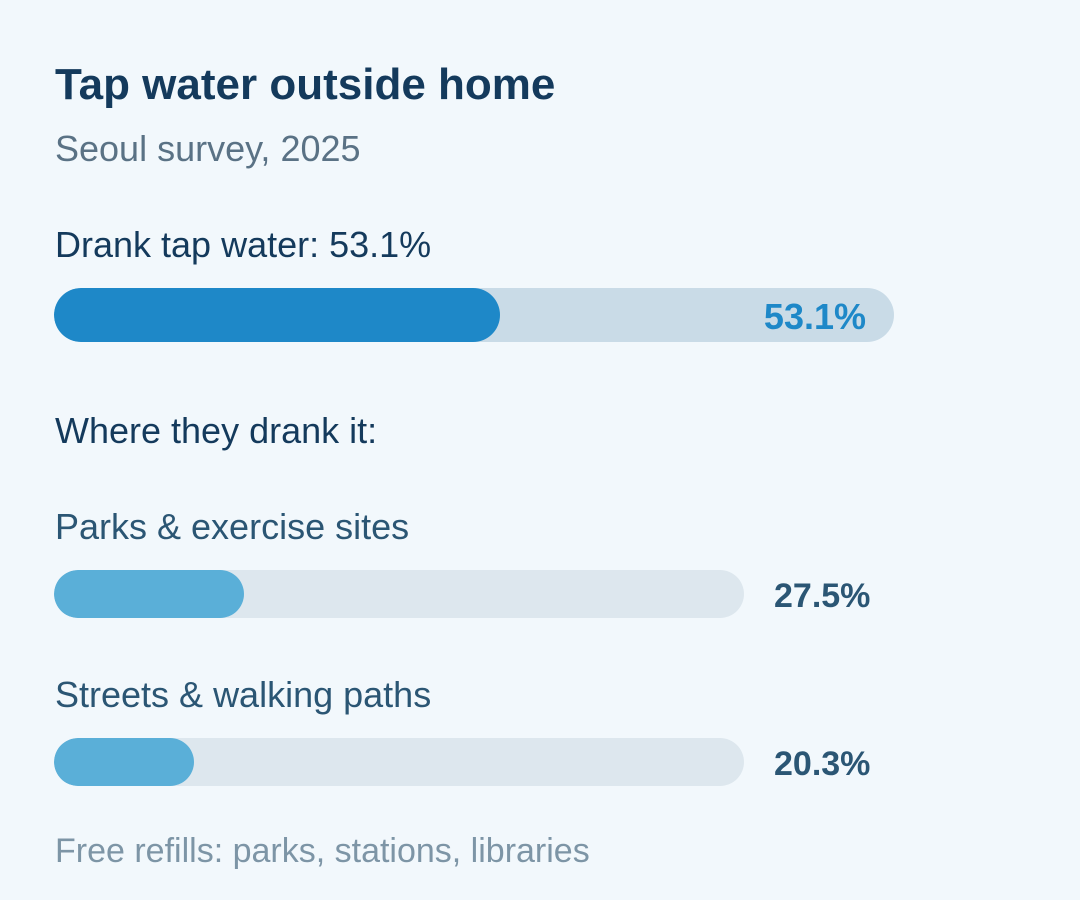 This screenshot has height=900, width=1080. Describe the element at coordinates (124, 762) in the screenshot. I see `category-bar-streets` at that location.